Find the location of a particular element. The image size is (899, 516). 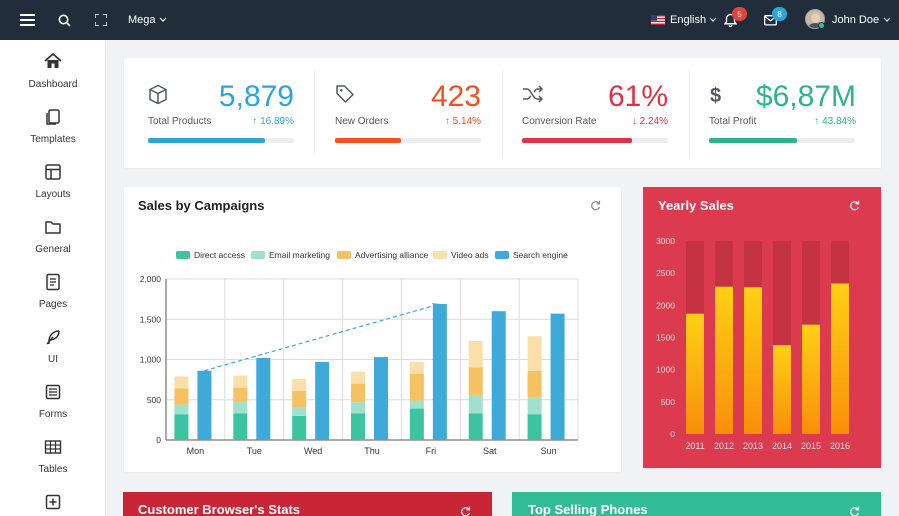

search-button is located at coordinates (64, 20).